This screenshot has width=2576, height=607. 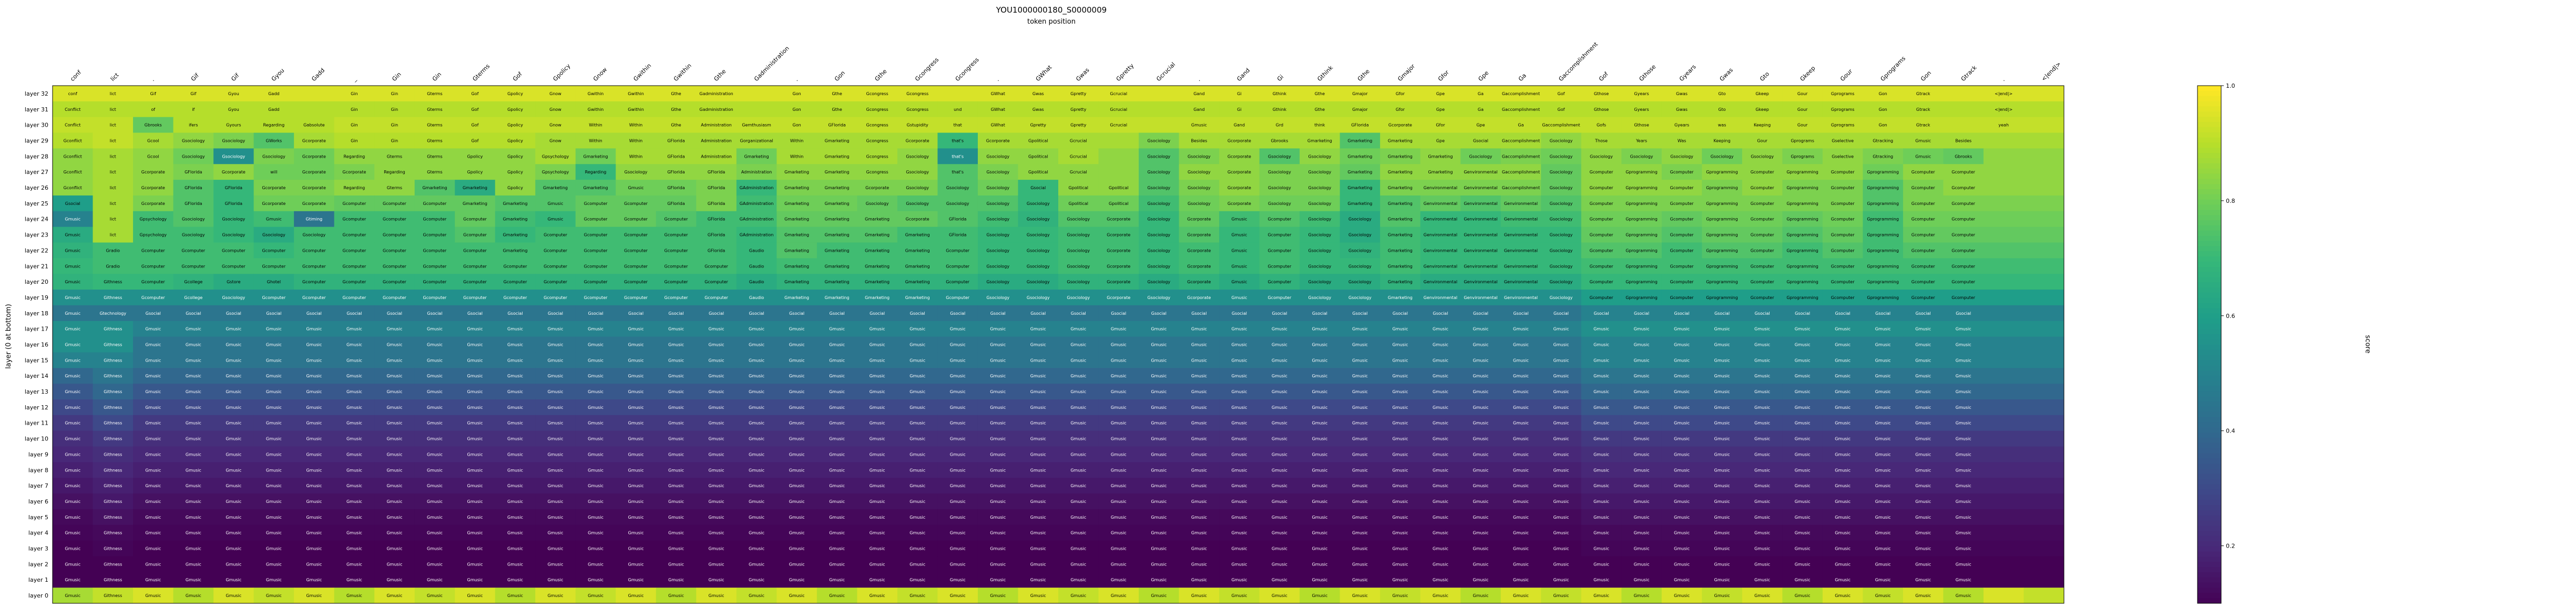 I want to click on cell-label: think, so click(x=1319, y=125).